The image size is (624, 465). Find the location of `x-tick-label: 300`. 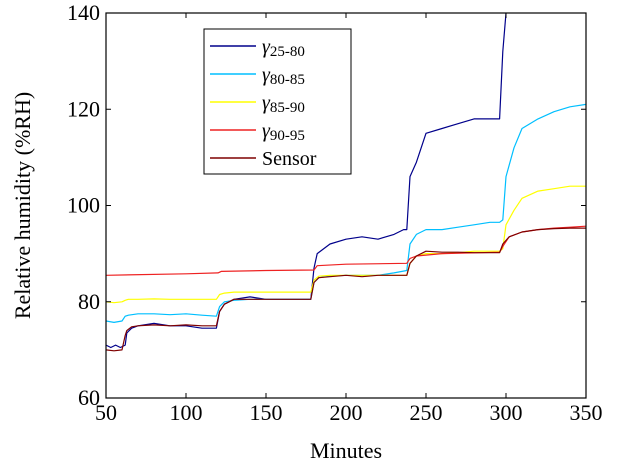

x-tick-label: 300 is located at coordinates (506, 412).